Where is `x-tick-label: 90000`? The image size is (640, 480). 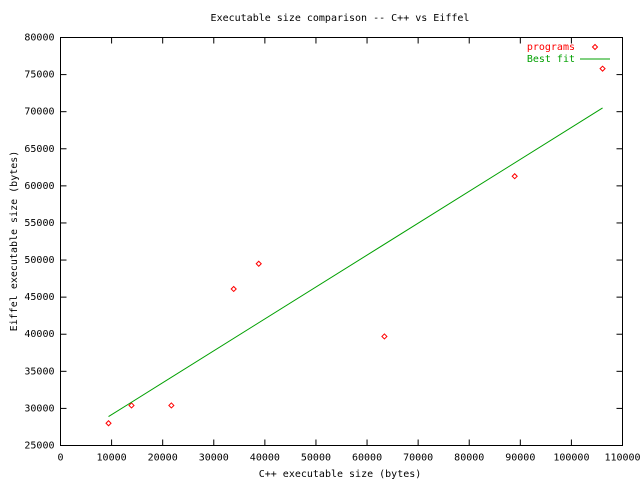 x-tick-label: 90000 is located at coordinates (520, 458).